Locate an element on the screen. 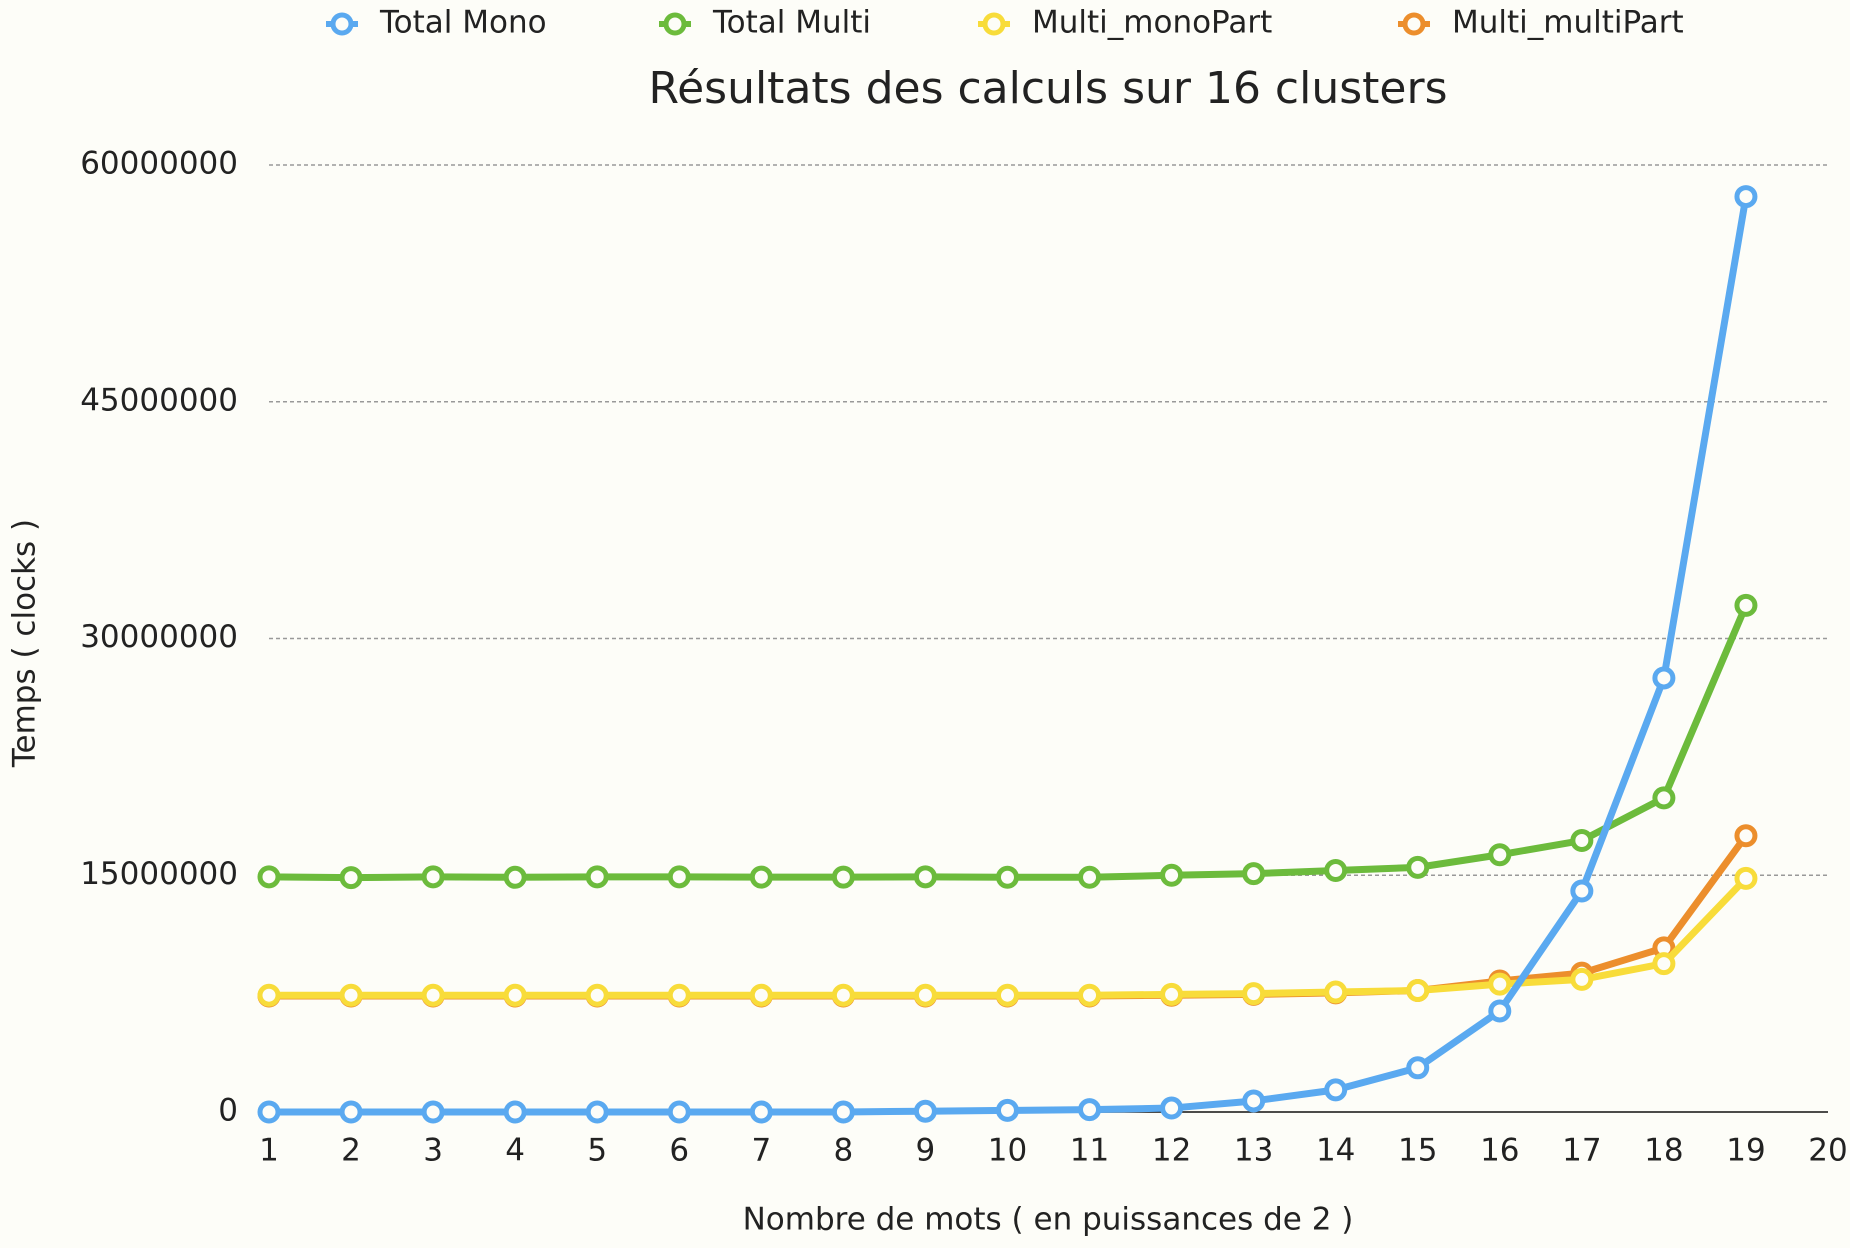 The image size is (1850, 1248). legend-label: Total Mono is located at coordinates (463, 23).